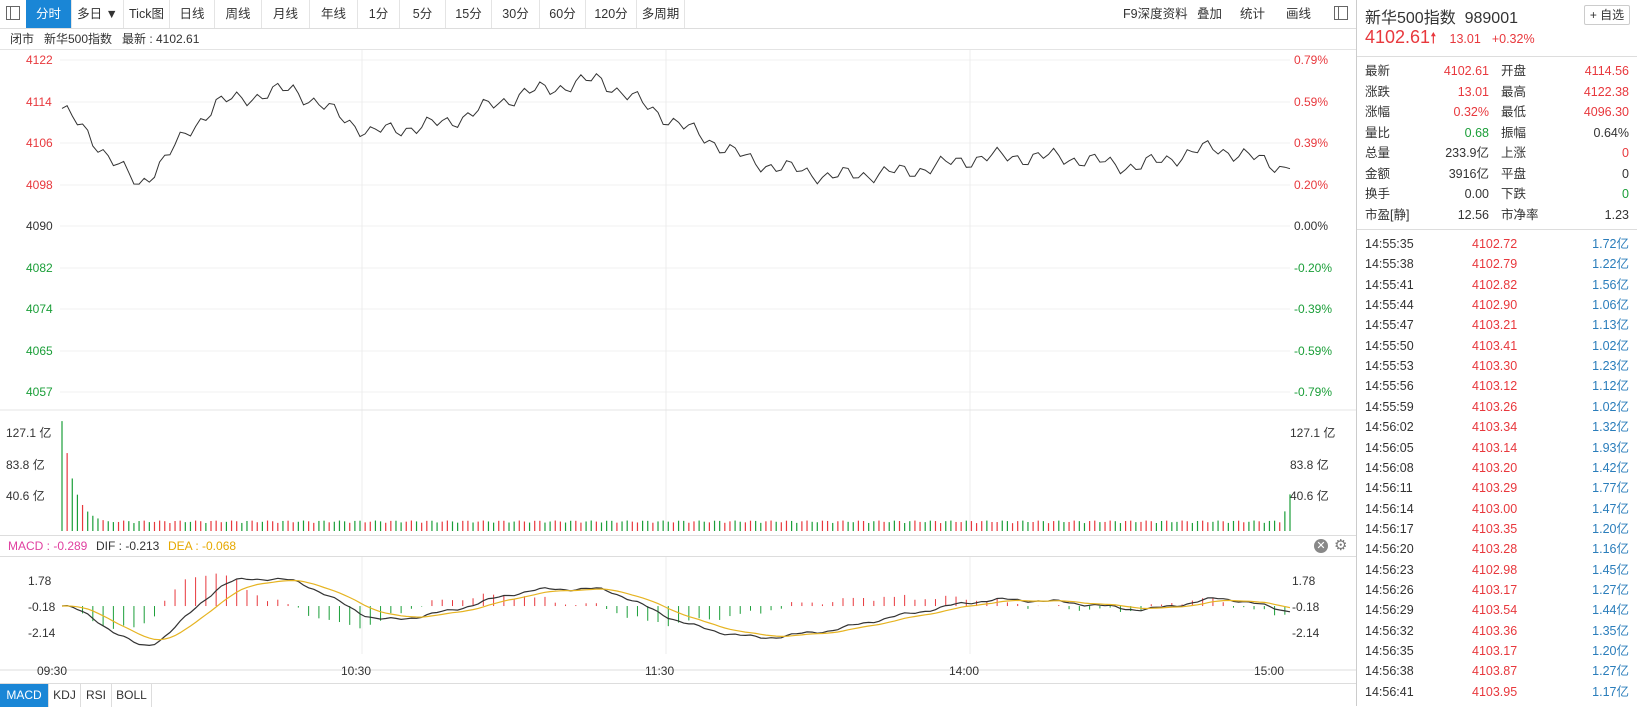 This screenshot has width=1638, height=707. I want to click on tick-price: 4103.95, so click(1495, 691).